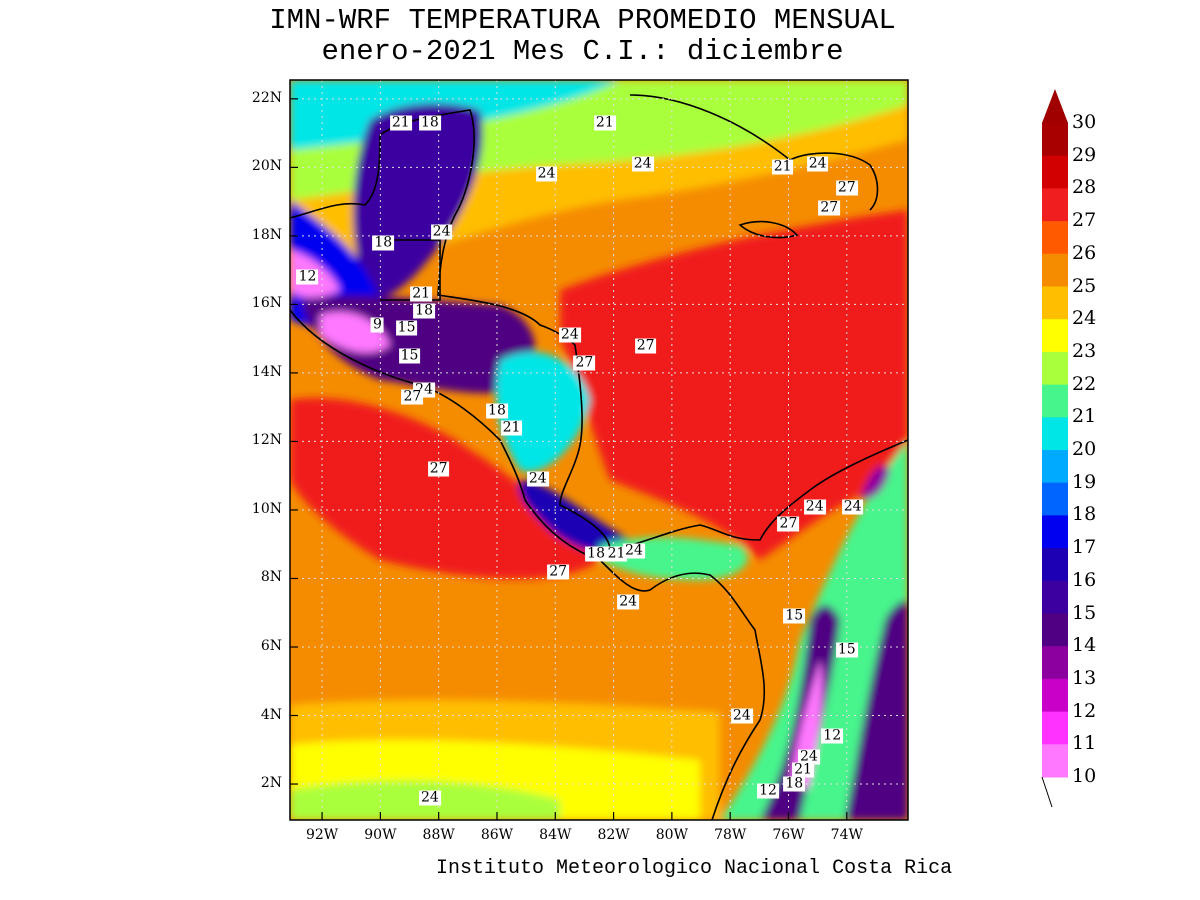 The width and height of the screenshot is (1200, 900). Describe the element at coordinates (1084, 318) in the screenshot. I see `colorbar-level-label: 24` at that location.